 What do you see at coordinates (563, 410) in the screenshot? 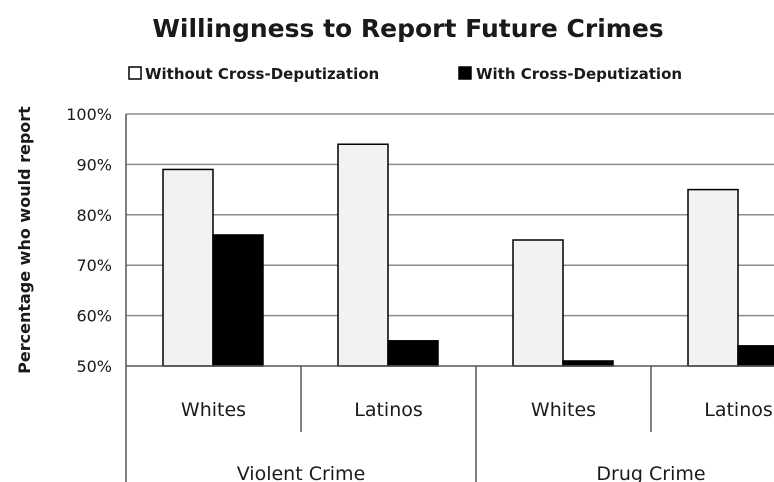
I see `category-label-2: Whites` at bounding box center [563, 410].